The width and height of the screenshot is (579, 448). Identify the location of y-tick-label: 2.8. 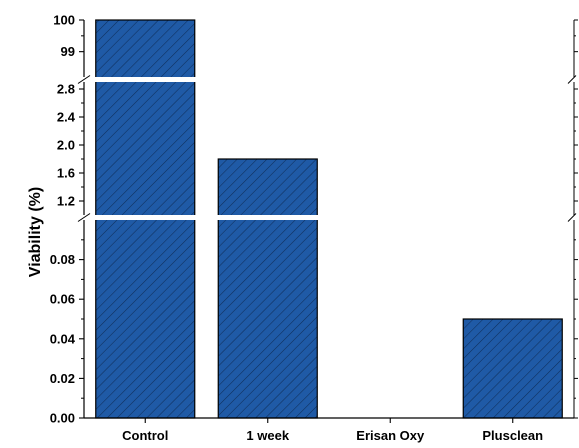
(66, 89).